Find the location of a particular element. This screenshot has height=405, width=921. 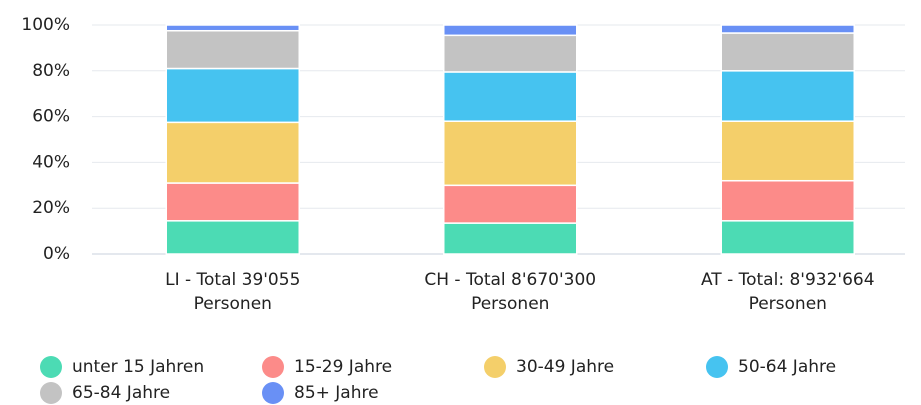

legend-item: unter 15 Jahren is located at coordinates (151, 367).